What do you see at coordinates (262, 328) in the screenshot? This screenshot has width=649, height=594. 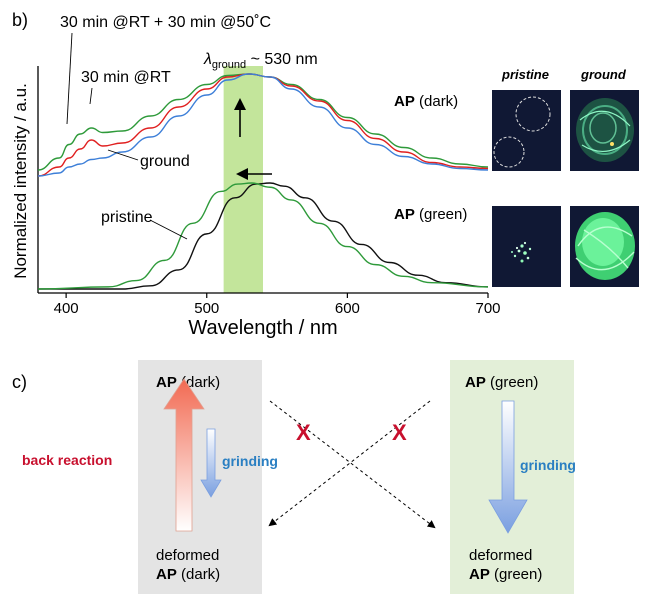 I see `x-axis-title: Wavelength / nm` at bounding box center [262, 328].